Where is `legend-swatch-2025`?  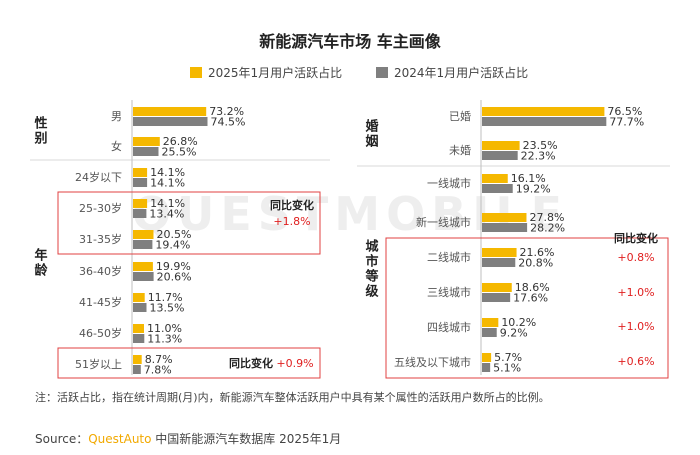
legend-swatch-2025 is located at coordinates (196, 72).